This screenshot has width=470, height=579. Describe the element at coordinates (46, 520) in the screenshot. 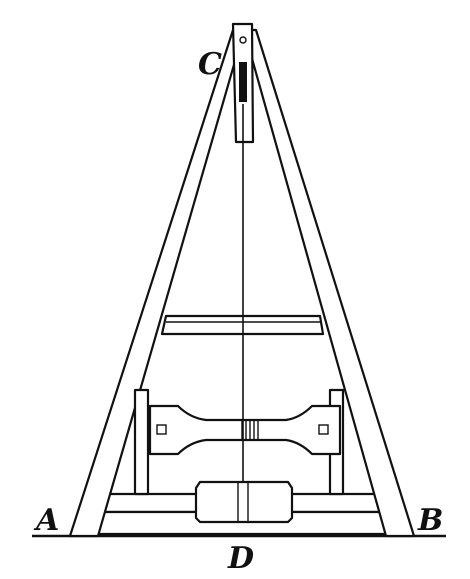

I see `label-a: A` at that location.